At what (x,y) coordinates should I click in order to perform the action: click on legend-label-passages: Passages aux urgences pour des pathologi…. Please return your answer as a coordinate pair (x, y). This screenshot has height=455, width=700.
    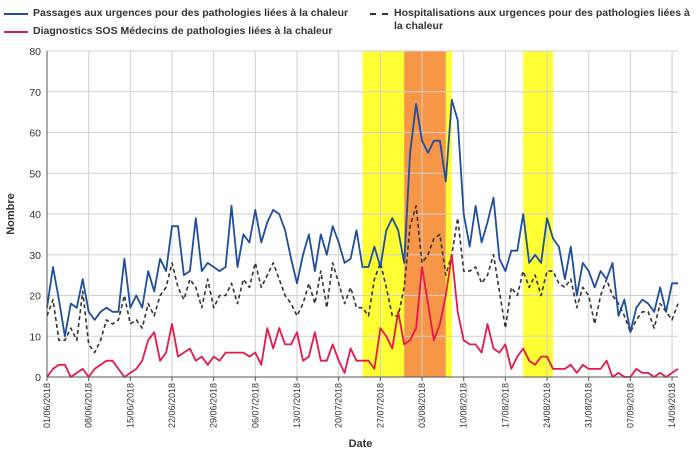
    Looking at the image, I should click on (191, 13).